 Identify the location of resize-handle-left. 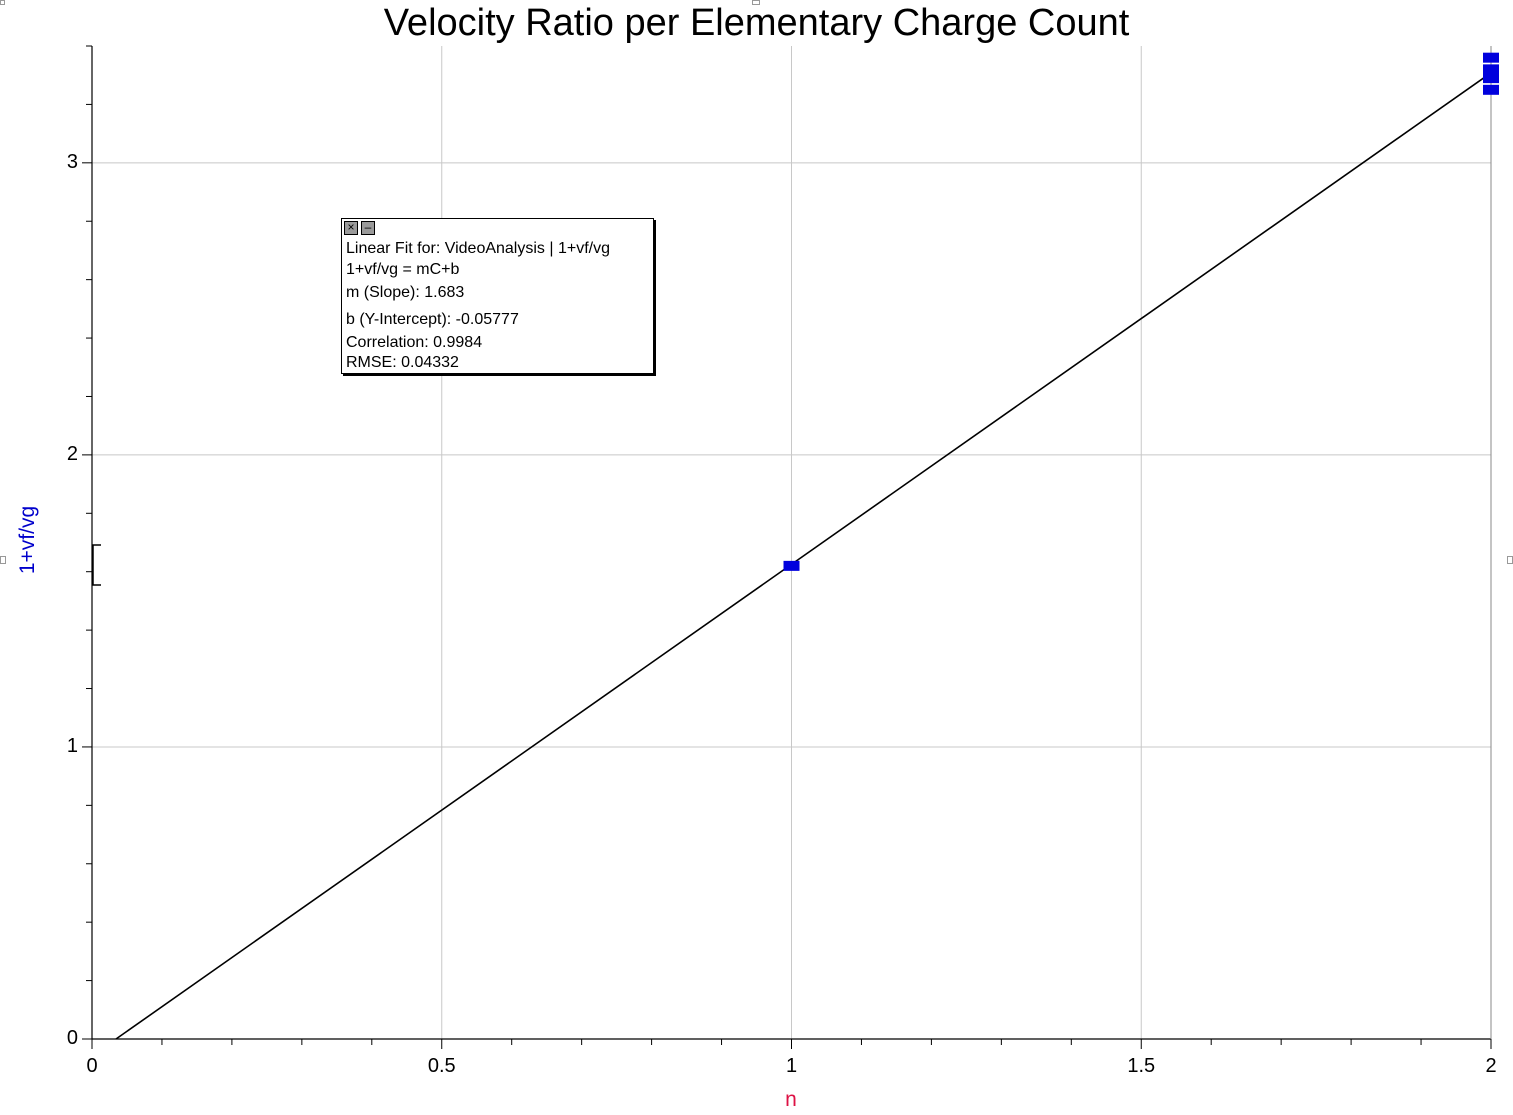
(3, 560).